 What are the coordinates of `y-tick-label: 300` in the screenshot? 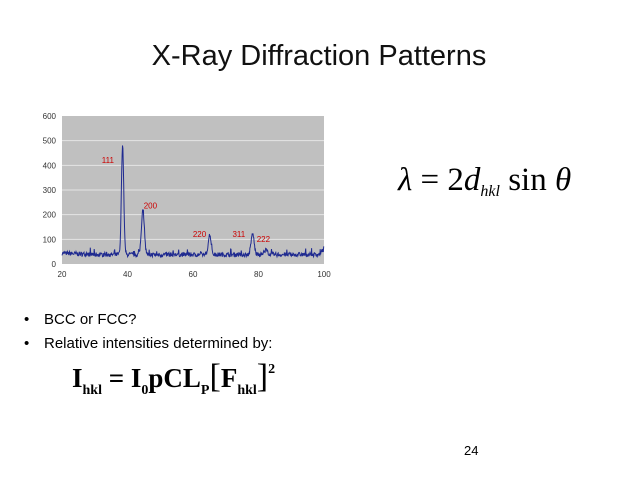 It's located at (50, 190).